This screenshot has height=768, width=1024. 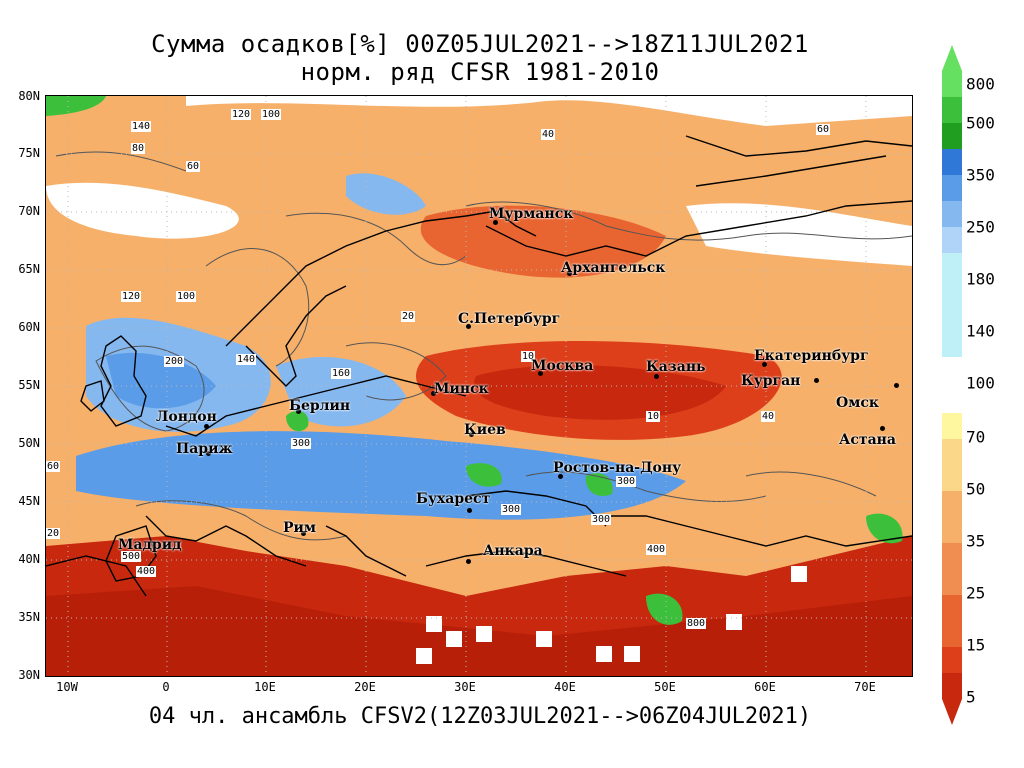 What do you see at coordinates (857, 403) in the screenshot?
I see `city-omsk: Омск` at bounding box center [857, 403].